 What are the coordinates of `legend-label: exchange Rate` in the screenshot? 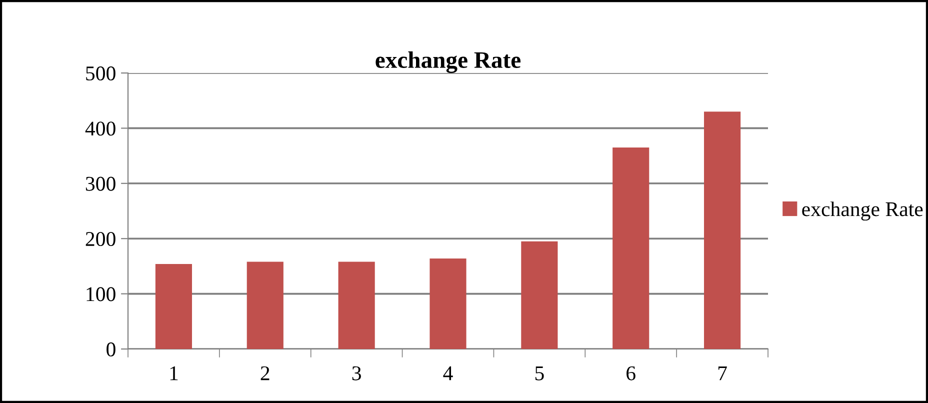 It's located at (862, 211).